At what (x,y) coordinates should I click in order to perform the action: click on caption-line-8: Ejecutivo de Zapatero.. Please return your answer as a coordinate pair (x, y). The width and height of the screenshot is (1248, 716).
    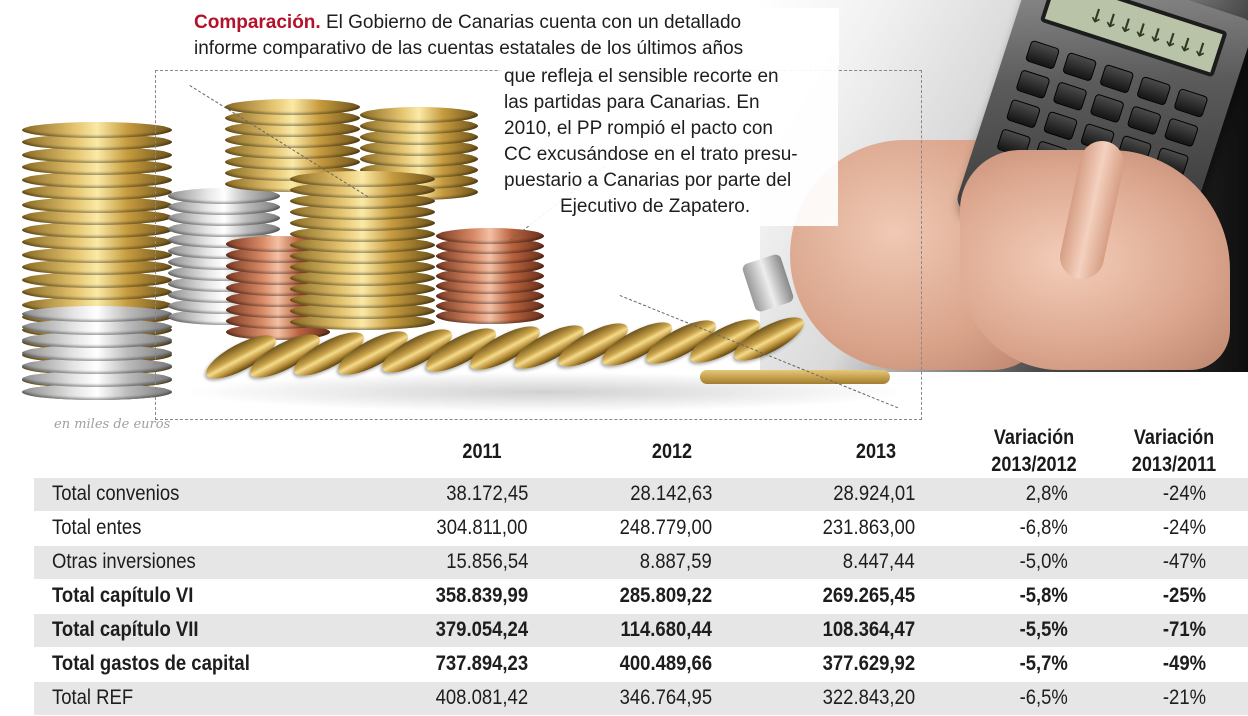
    Looking at the image, I should click on (655, 206).